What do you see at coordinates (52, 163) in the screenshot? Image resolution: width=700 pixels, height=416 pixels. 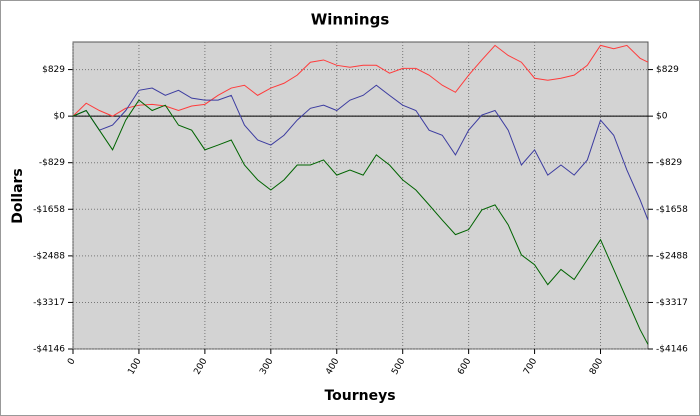 I see `y-tick-label: -$829` at bounding box center [52, 163].